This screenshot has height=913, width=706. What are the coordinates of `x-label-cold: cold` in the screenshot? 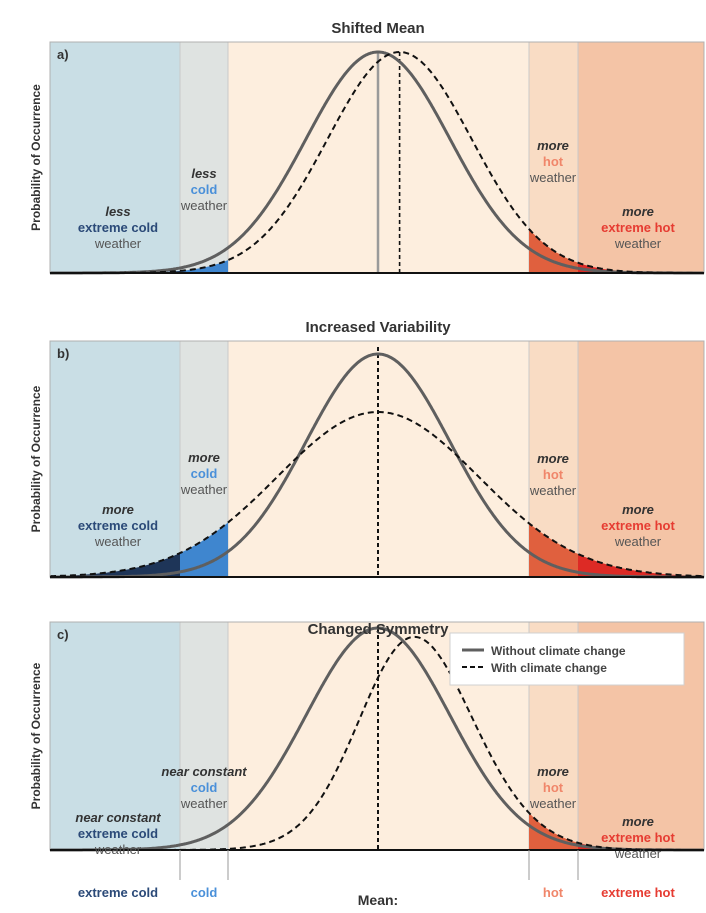 It's located at (204, 892).